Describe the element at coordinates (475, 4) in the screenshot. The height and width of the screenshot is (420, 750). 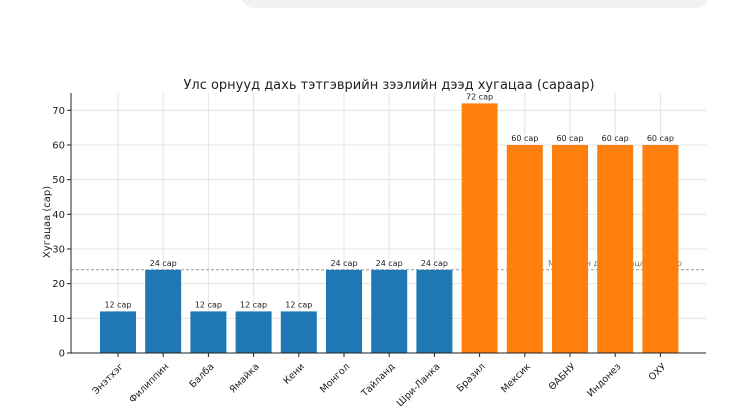
I see `top-search-pill` at that location.